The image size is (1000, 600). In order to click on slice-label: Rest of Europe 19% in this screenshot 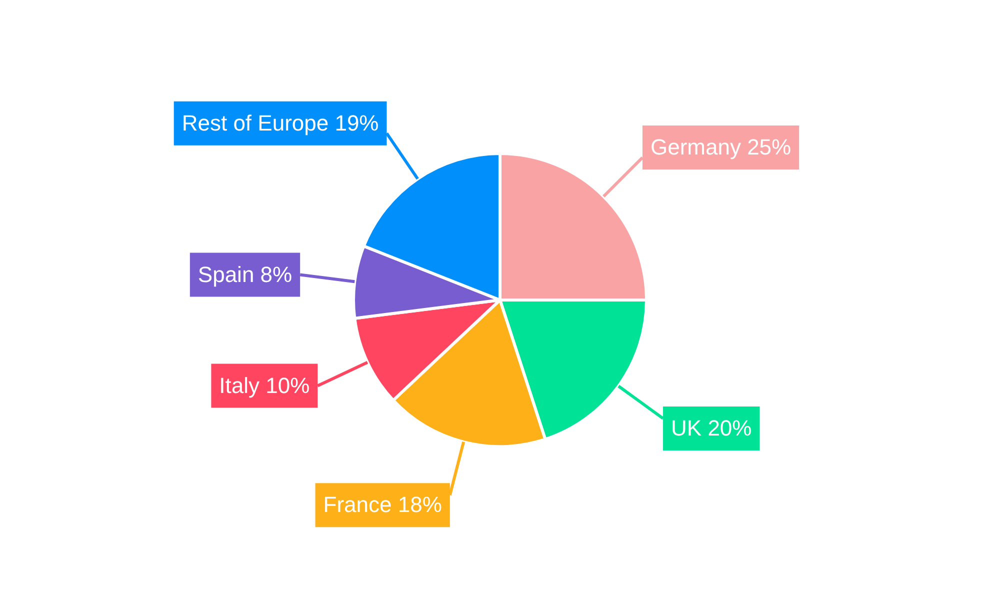, I will do `click(280, 123)`.